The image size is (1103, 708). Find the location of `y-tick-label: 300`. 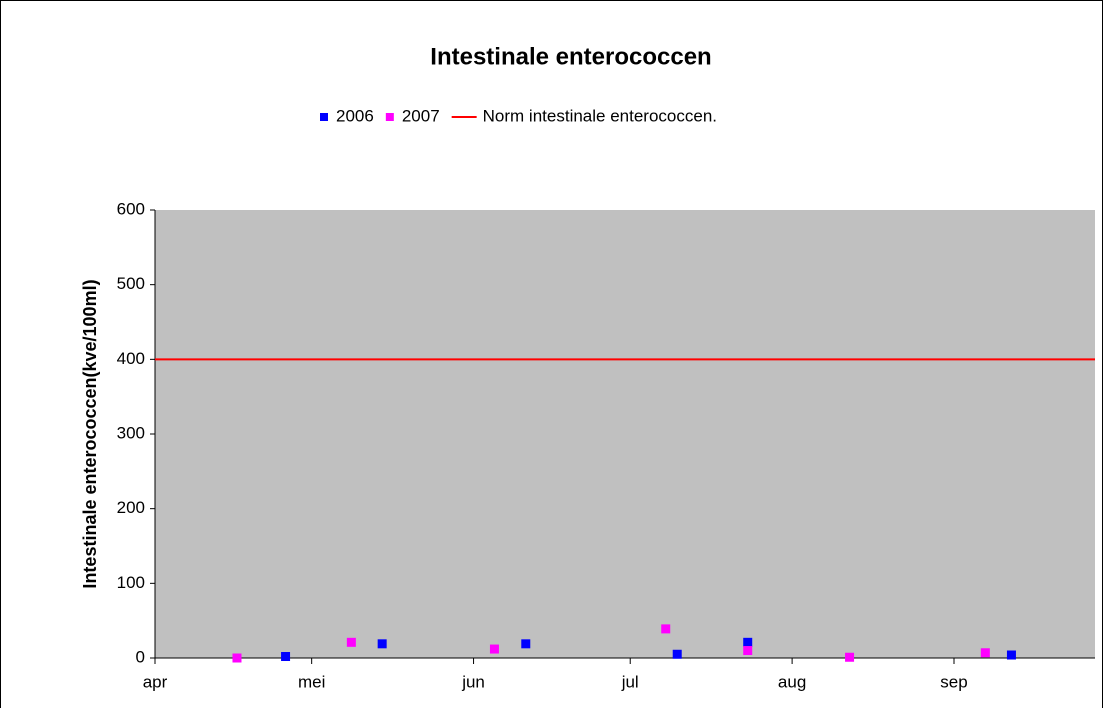

y-tick-label: 300 is located at coordinates (131, 432).